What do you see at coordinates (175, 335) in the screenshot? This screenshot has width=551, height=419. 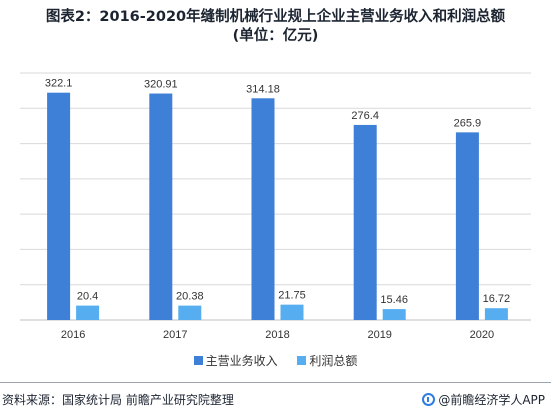 I see `x-tick-label: 2017` at bounding box center [175, 335].